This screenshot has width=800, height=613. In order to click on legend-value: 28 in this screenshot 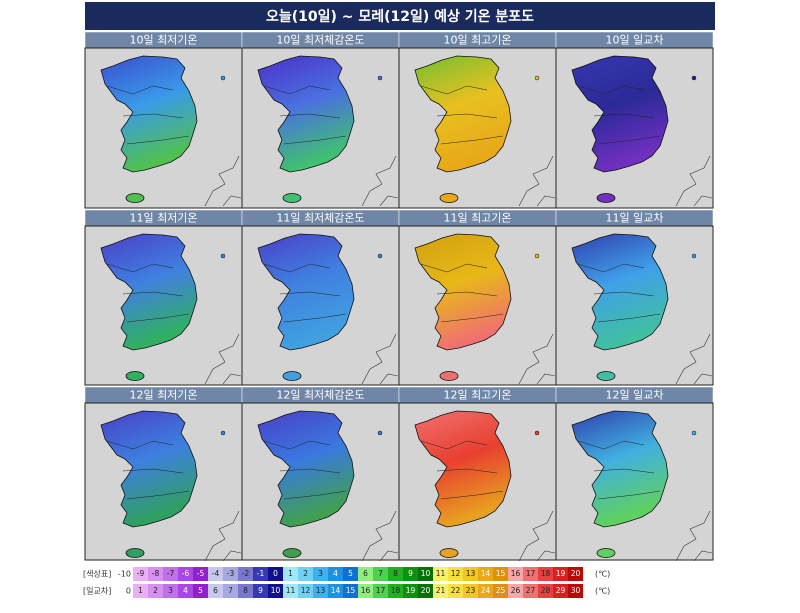, I will do `click(546, 590)`.